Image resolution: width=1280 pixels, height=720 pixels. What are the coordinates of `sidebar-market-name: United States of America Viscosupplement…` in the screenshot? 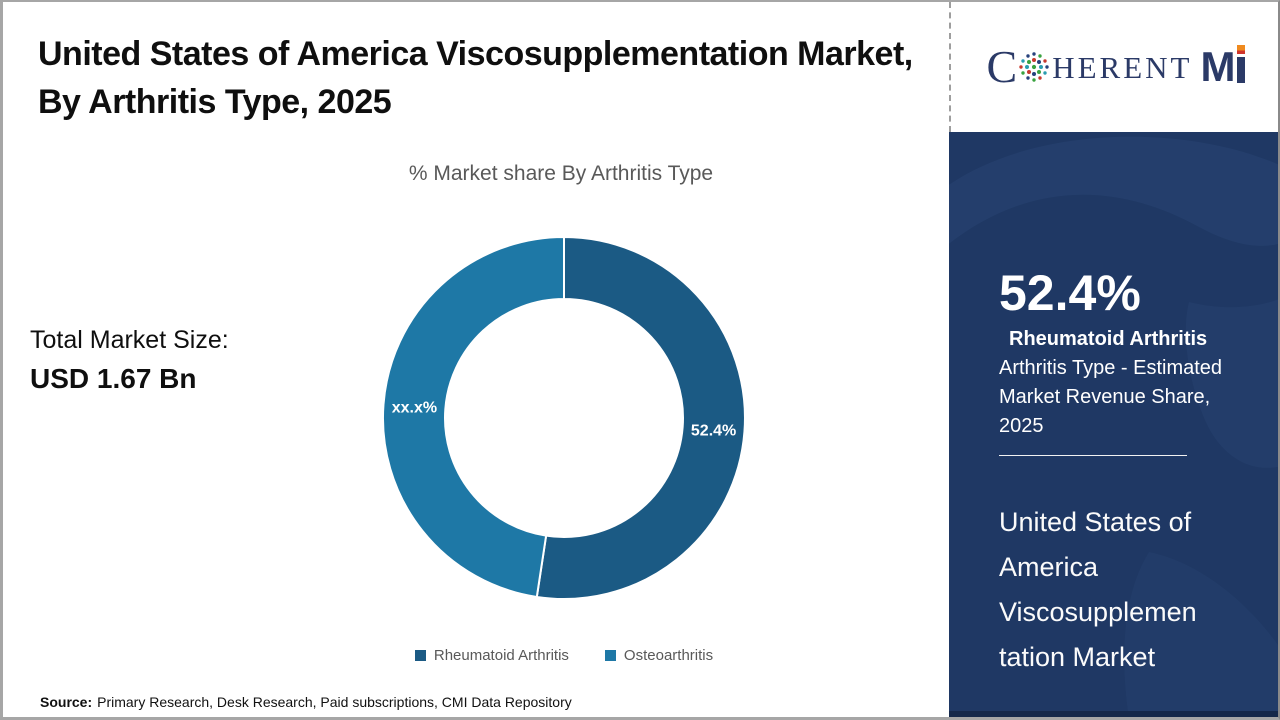 It's located at (1098, 589).